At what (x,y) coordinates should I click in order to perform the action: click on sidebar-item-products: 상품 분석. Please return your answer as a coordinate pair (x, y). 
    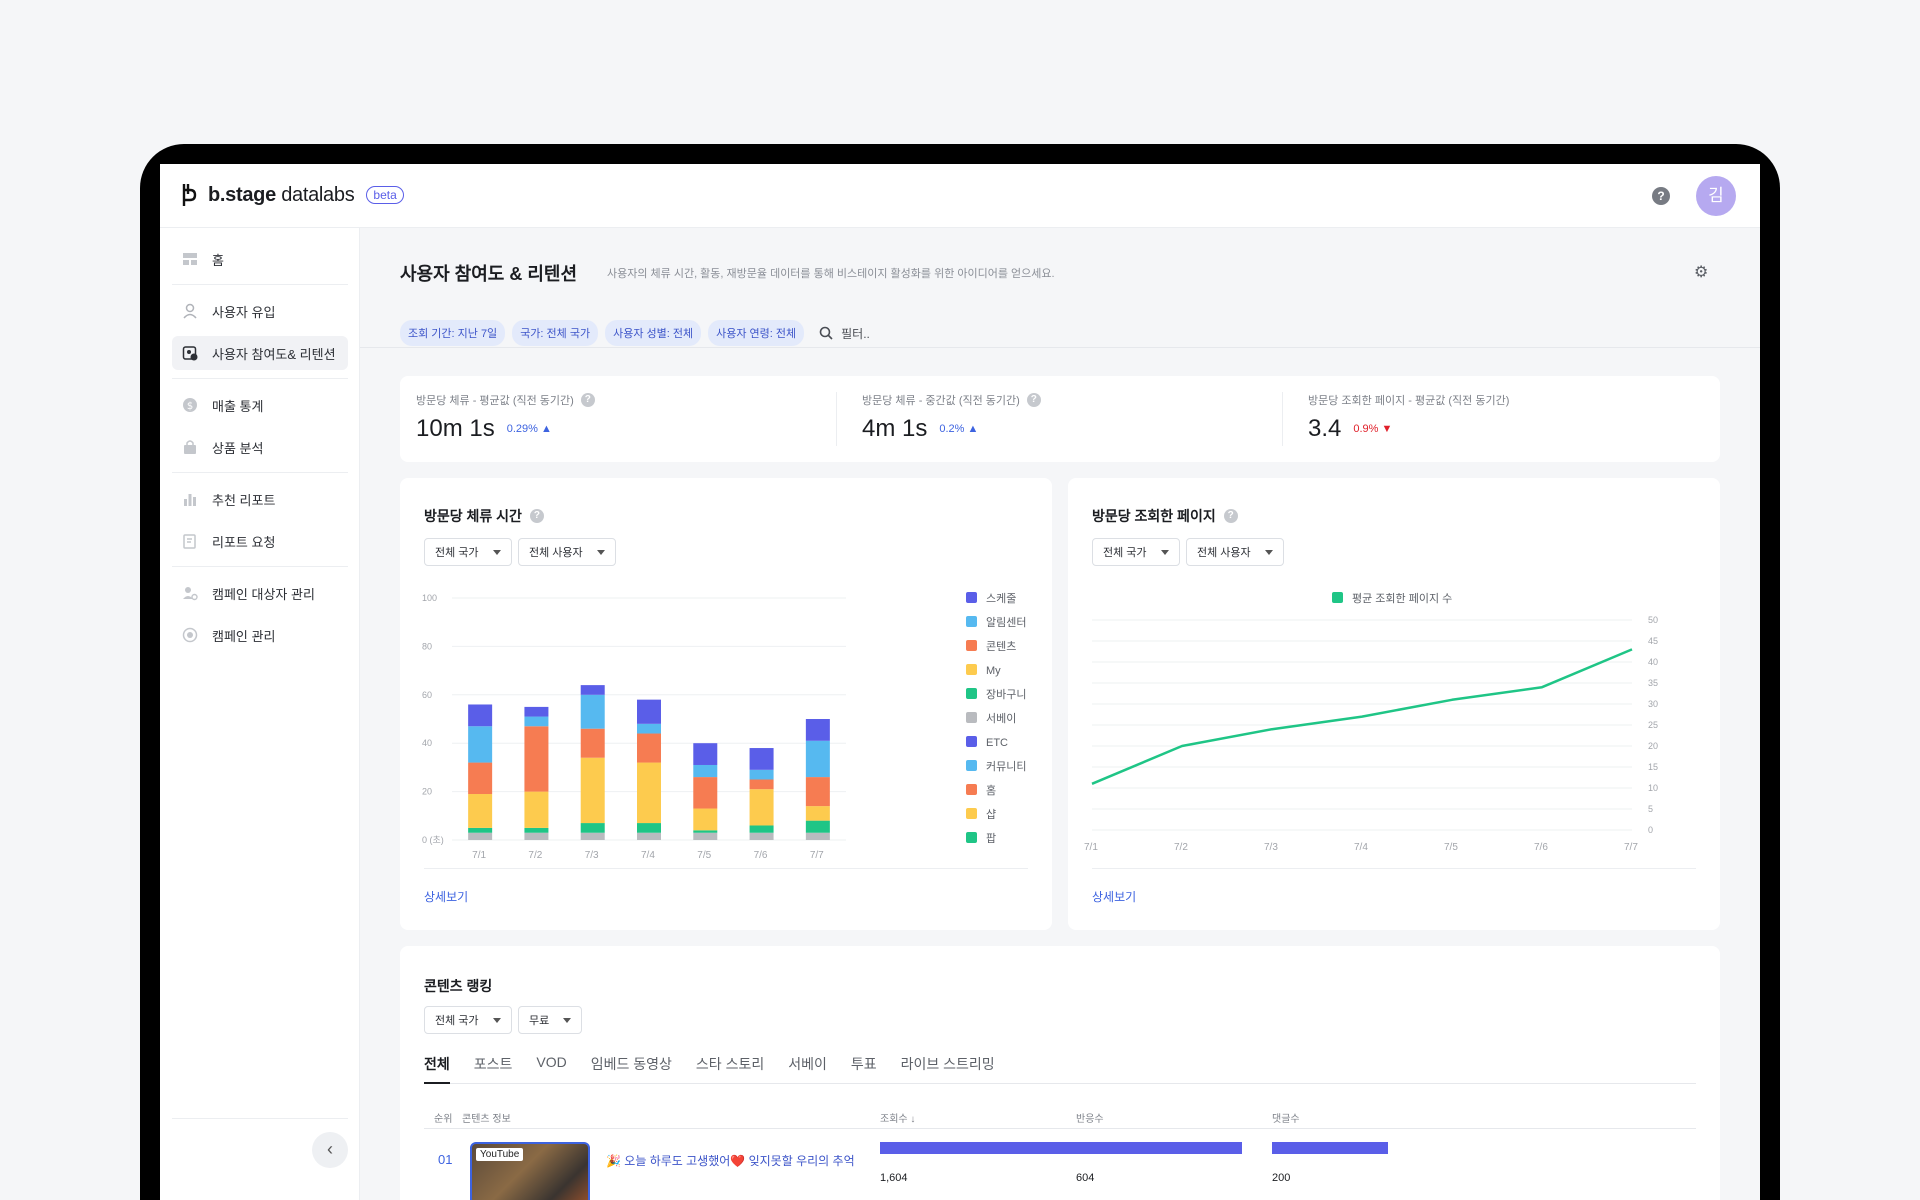
    Looking at the image, I should click on (260, 447).